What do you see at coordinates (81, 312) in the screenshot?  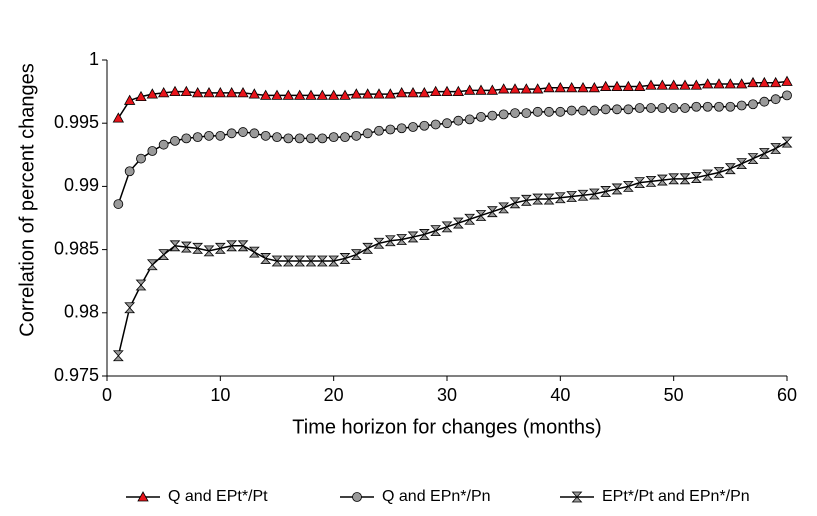 I see `y-tick-label: 0.98` at bounding box center [81, 312].